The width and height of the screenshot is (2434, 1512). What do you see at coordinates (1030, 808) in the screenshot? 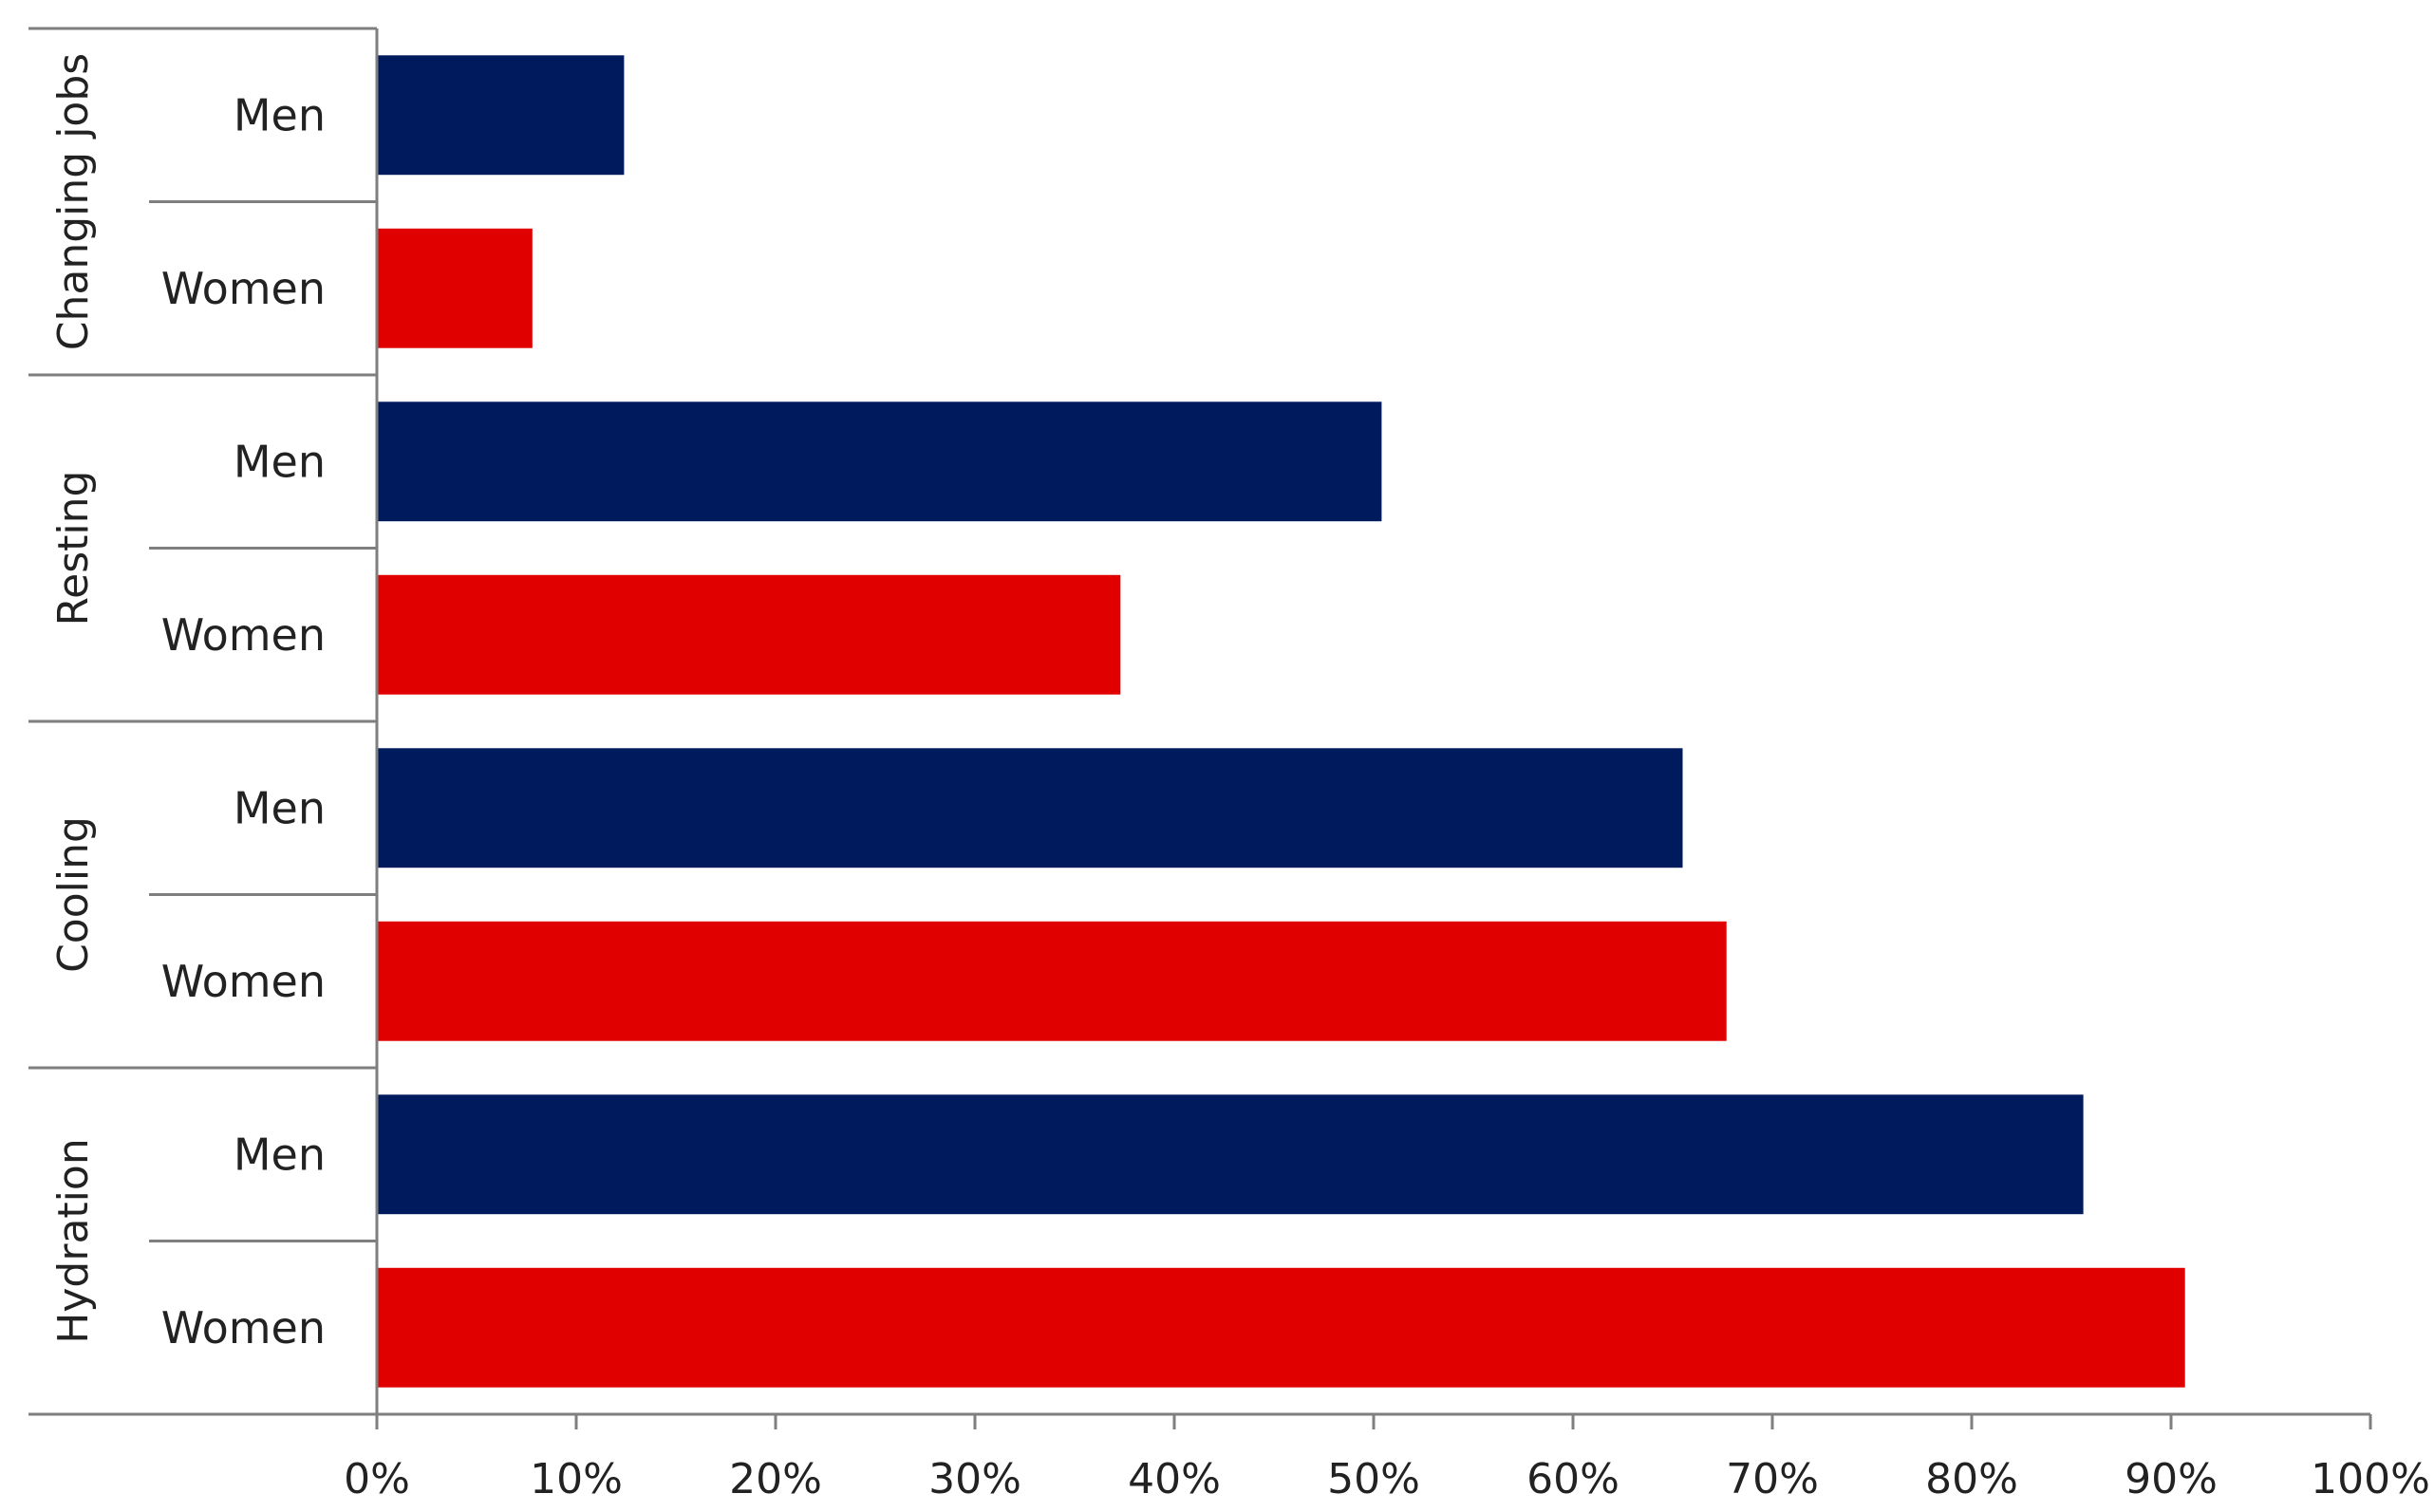
I see `bar-cooling-men` at bounding box center [1030, 808].